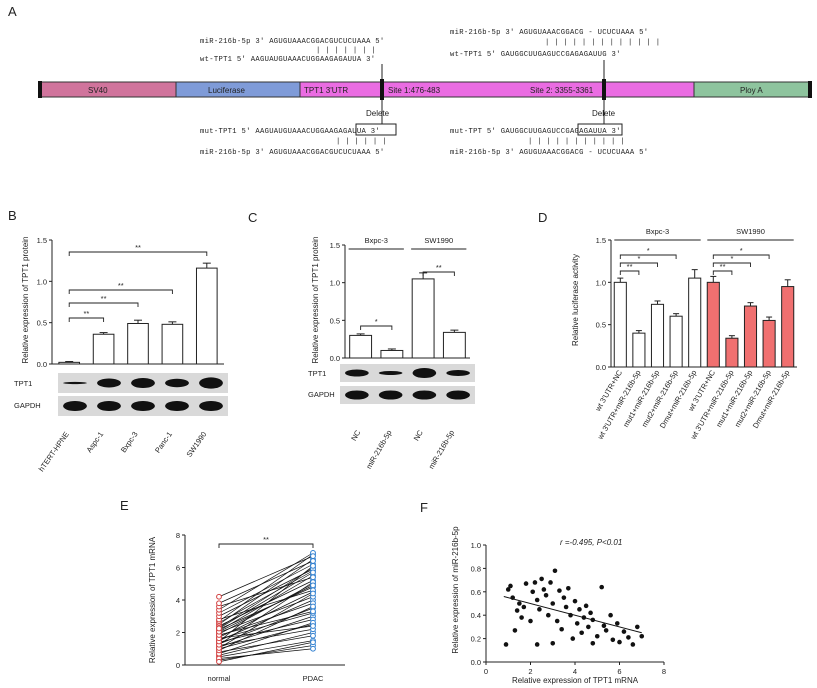 The height and width of the screenshot is (688, 817). I want to click on a-bottom-right-pair: | | | | | | | | | | |, so click(576, 142).